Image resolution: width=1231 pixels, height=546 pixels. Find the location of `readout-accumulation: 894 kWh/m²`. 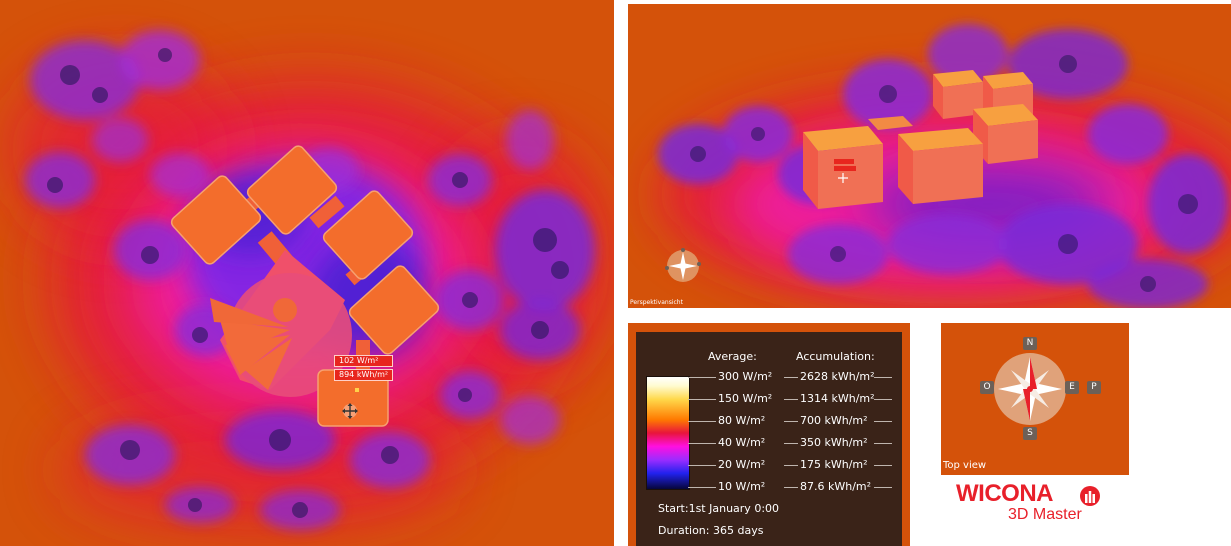

readout-accumulation: 894 kWh/m² is located at coordinates (364, 375).